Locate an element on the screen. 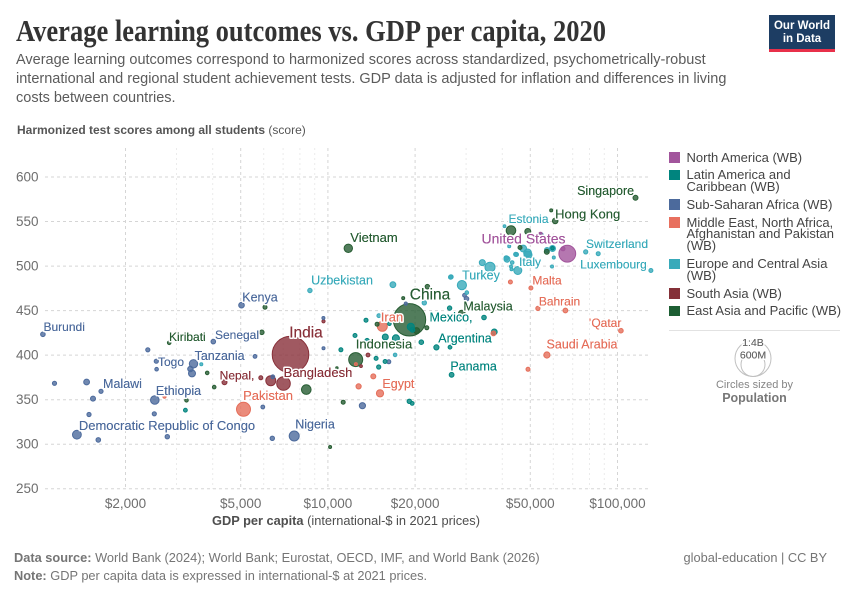 The height and width of the screenshot is (600, 850). svg-text: 350 is located at coordinates (27, 399).